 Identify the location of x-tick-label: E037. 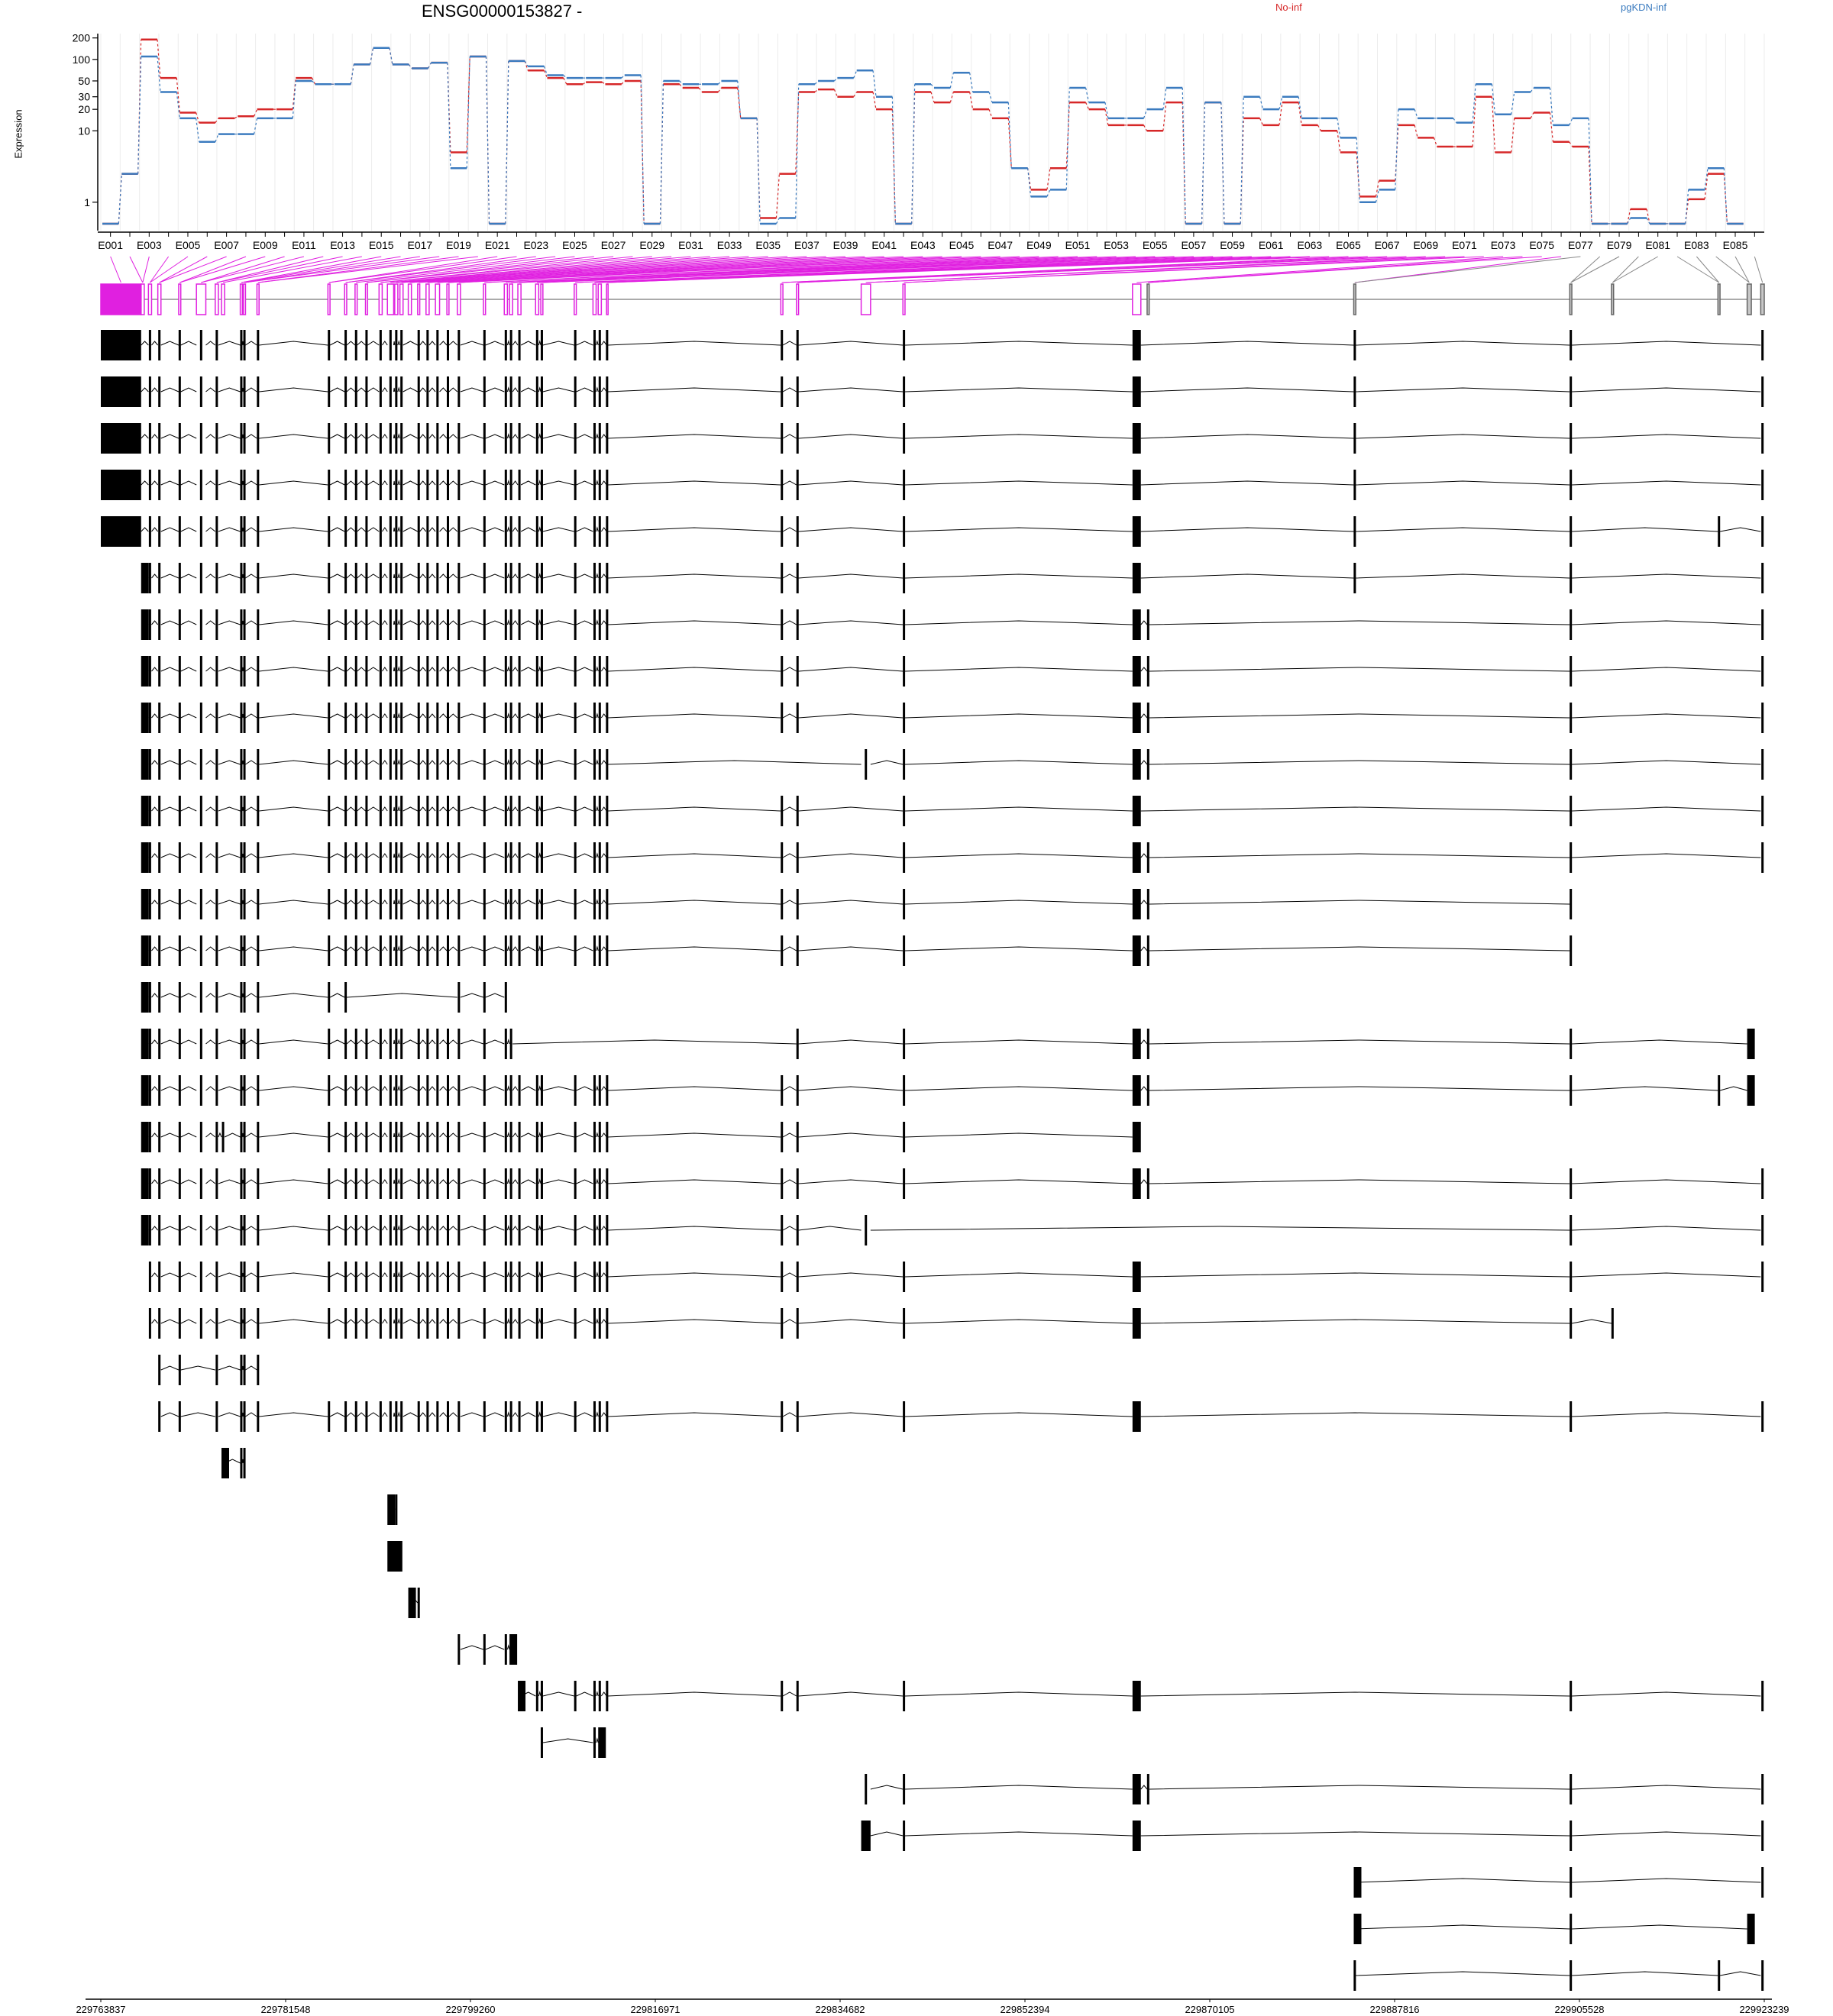
(807, 245).